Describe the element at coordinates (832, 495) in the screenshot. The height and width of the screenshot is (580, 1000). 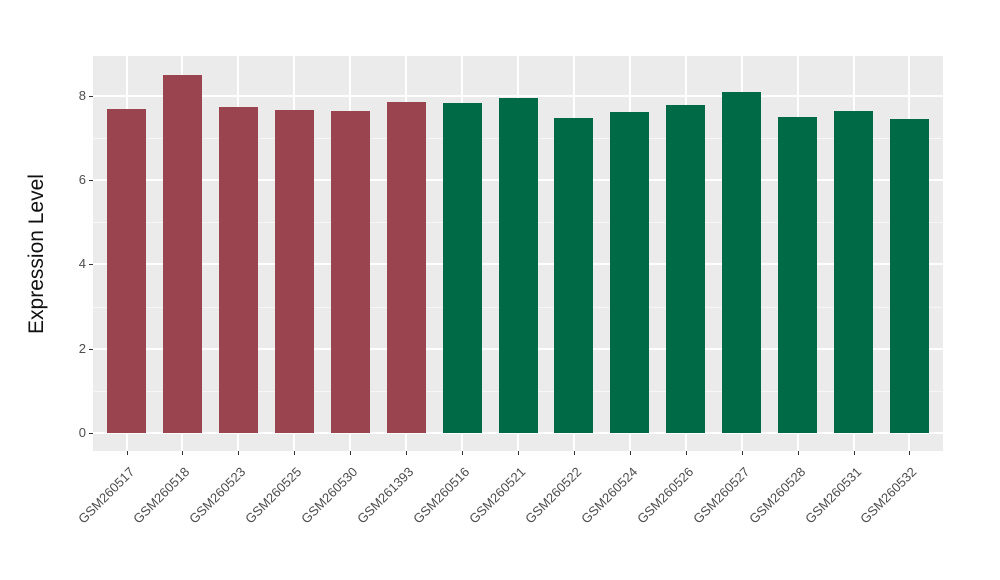
I see `x-tick-label: GSM260531` at that location.